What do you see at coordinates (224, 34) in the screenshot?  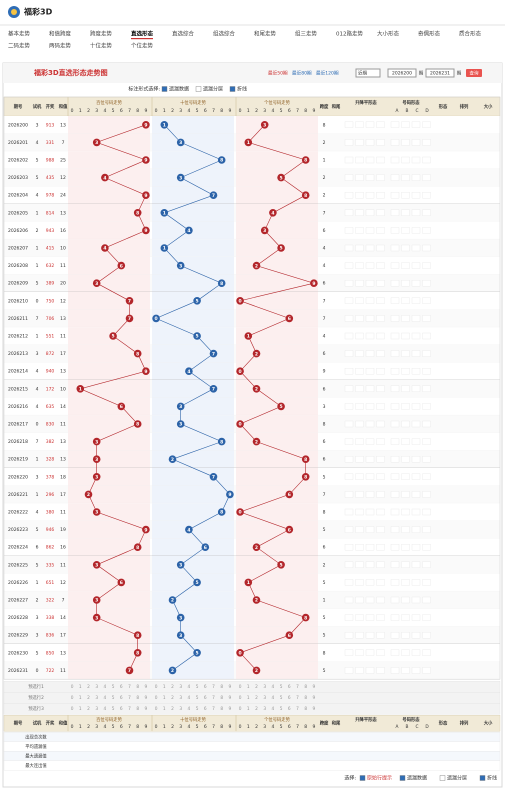 I see `nav-tab: 组选综合` at bounding box center [224, 34].